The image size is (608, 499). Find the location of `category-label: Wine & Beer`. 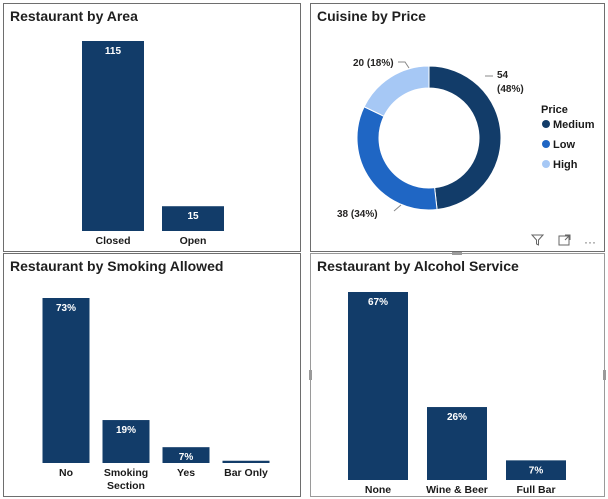

category-label: Wine & Beer is located at coordinates (457, 490).